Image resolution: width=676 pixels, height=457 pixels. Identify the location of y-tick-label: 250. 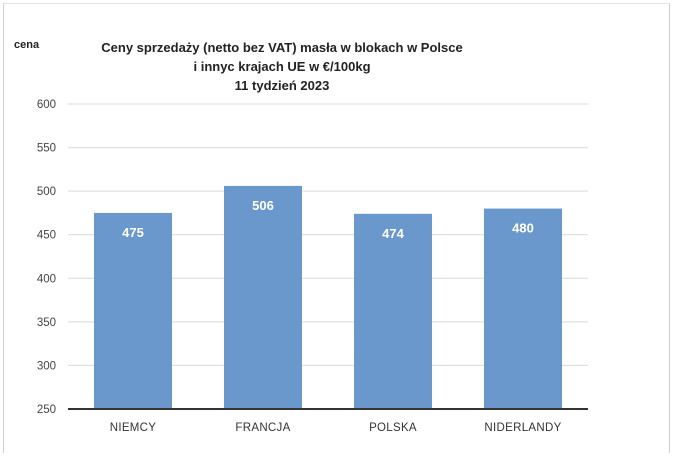
(46, 410).